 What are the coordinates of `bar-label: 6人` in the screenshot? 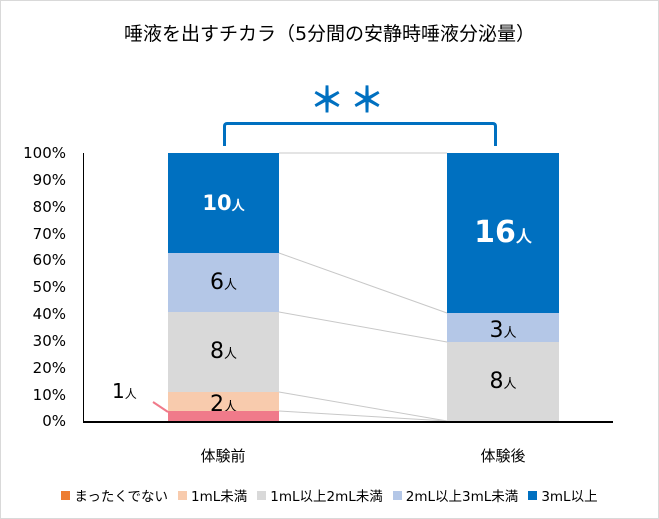 It's located at (223, 282).